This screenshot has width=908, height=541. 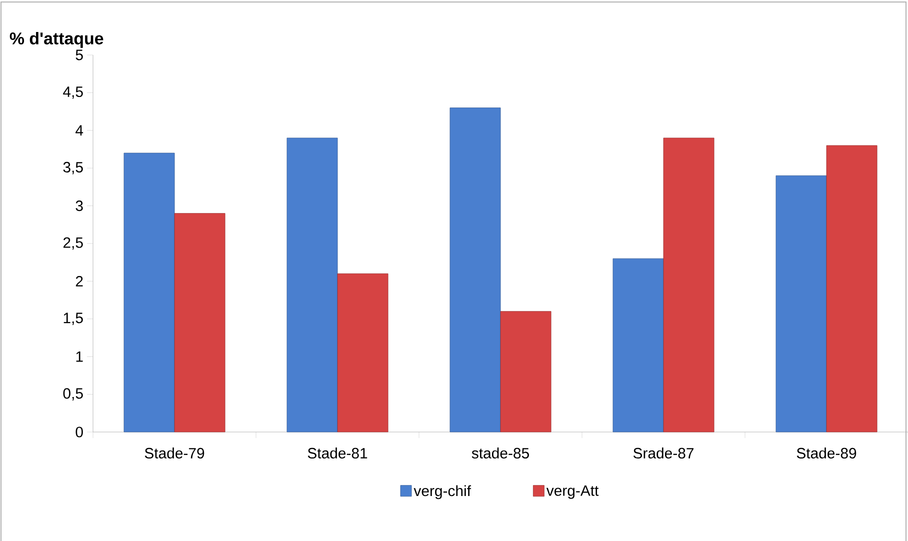 I want to click on x-tick-label: Stade-79, so click(x=174, y=453).